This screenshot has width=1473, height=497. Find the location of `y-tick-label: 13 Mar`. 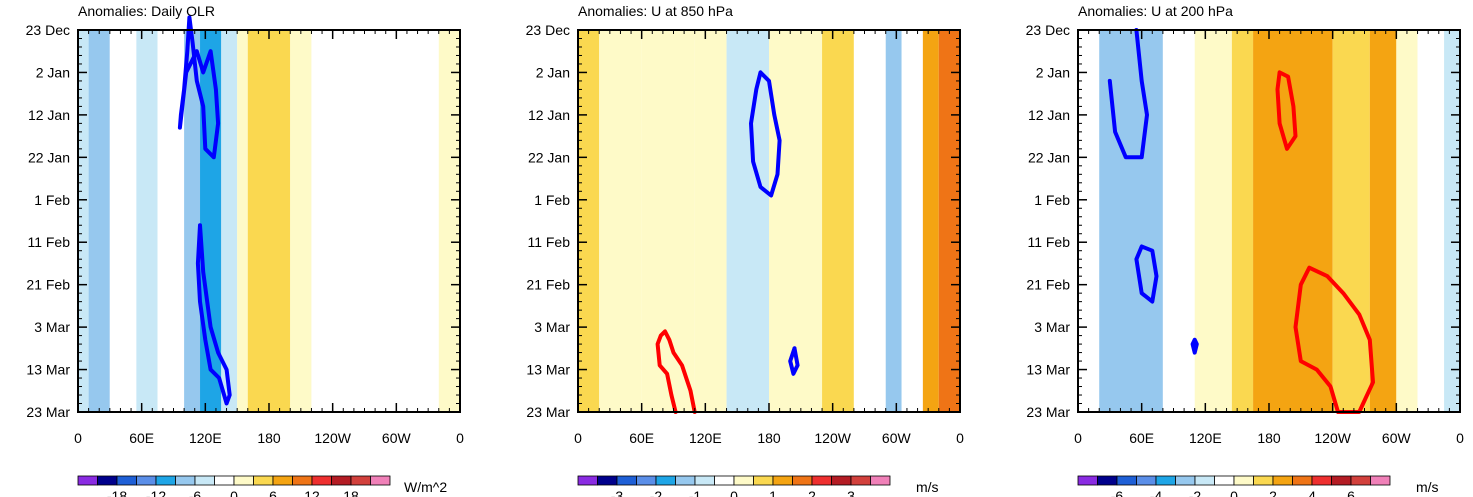

y-tick-label: 13 Mar is located at coordinates (1048, 370).